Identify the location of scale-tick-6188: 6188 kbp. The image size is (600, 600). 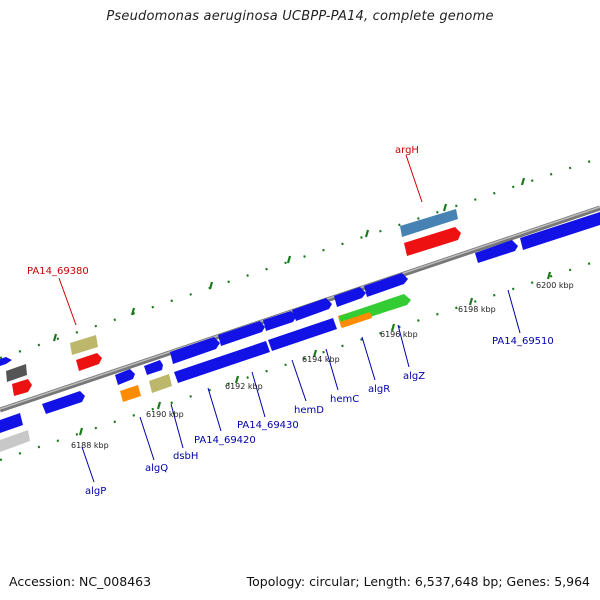
(90, 445).